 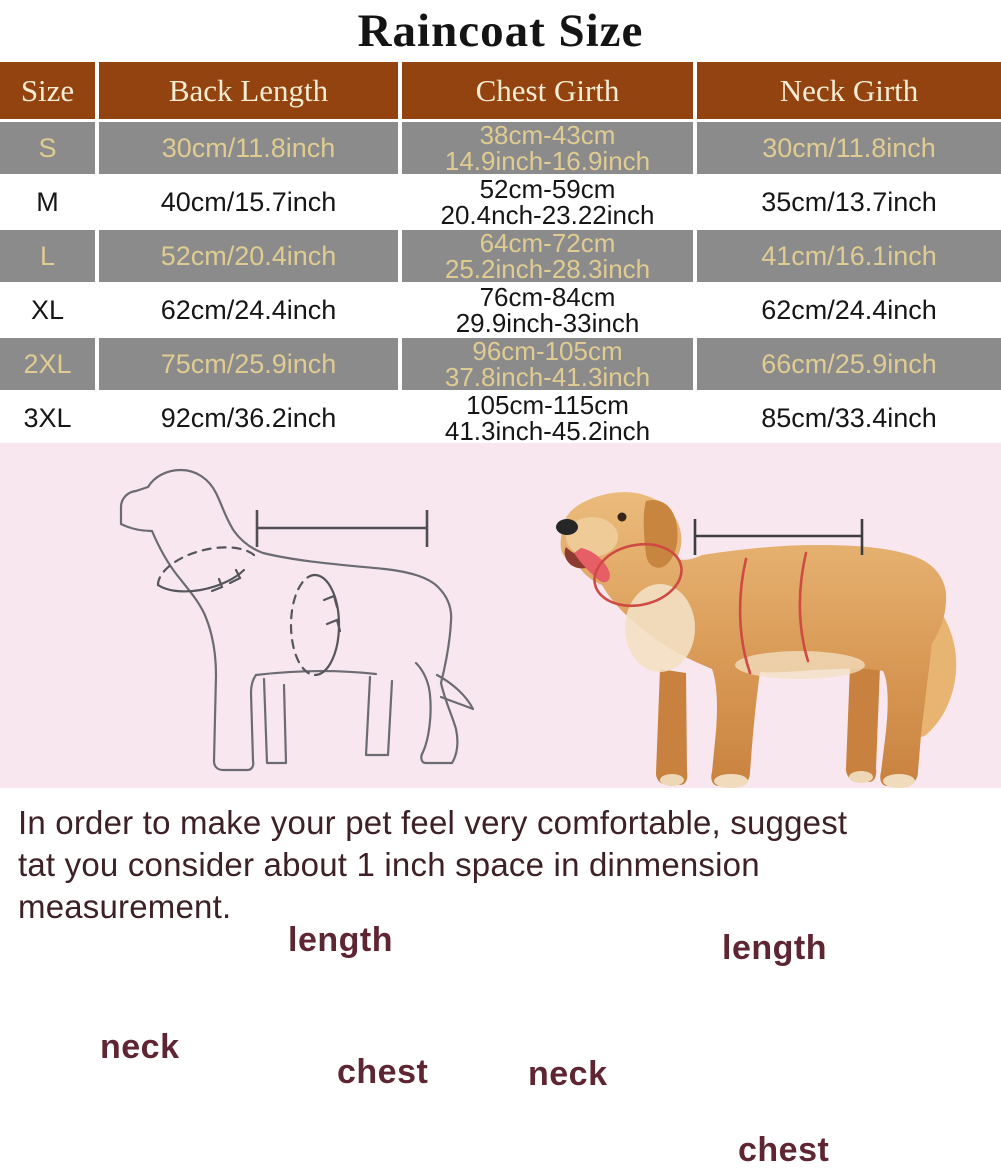 I want to click on header-size: Size, so click(x=47, y=90).